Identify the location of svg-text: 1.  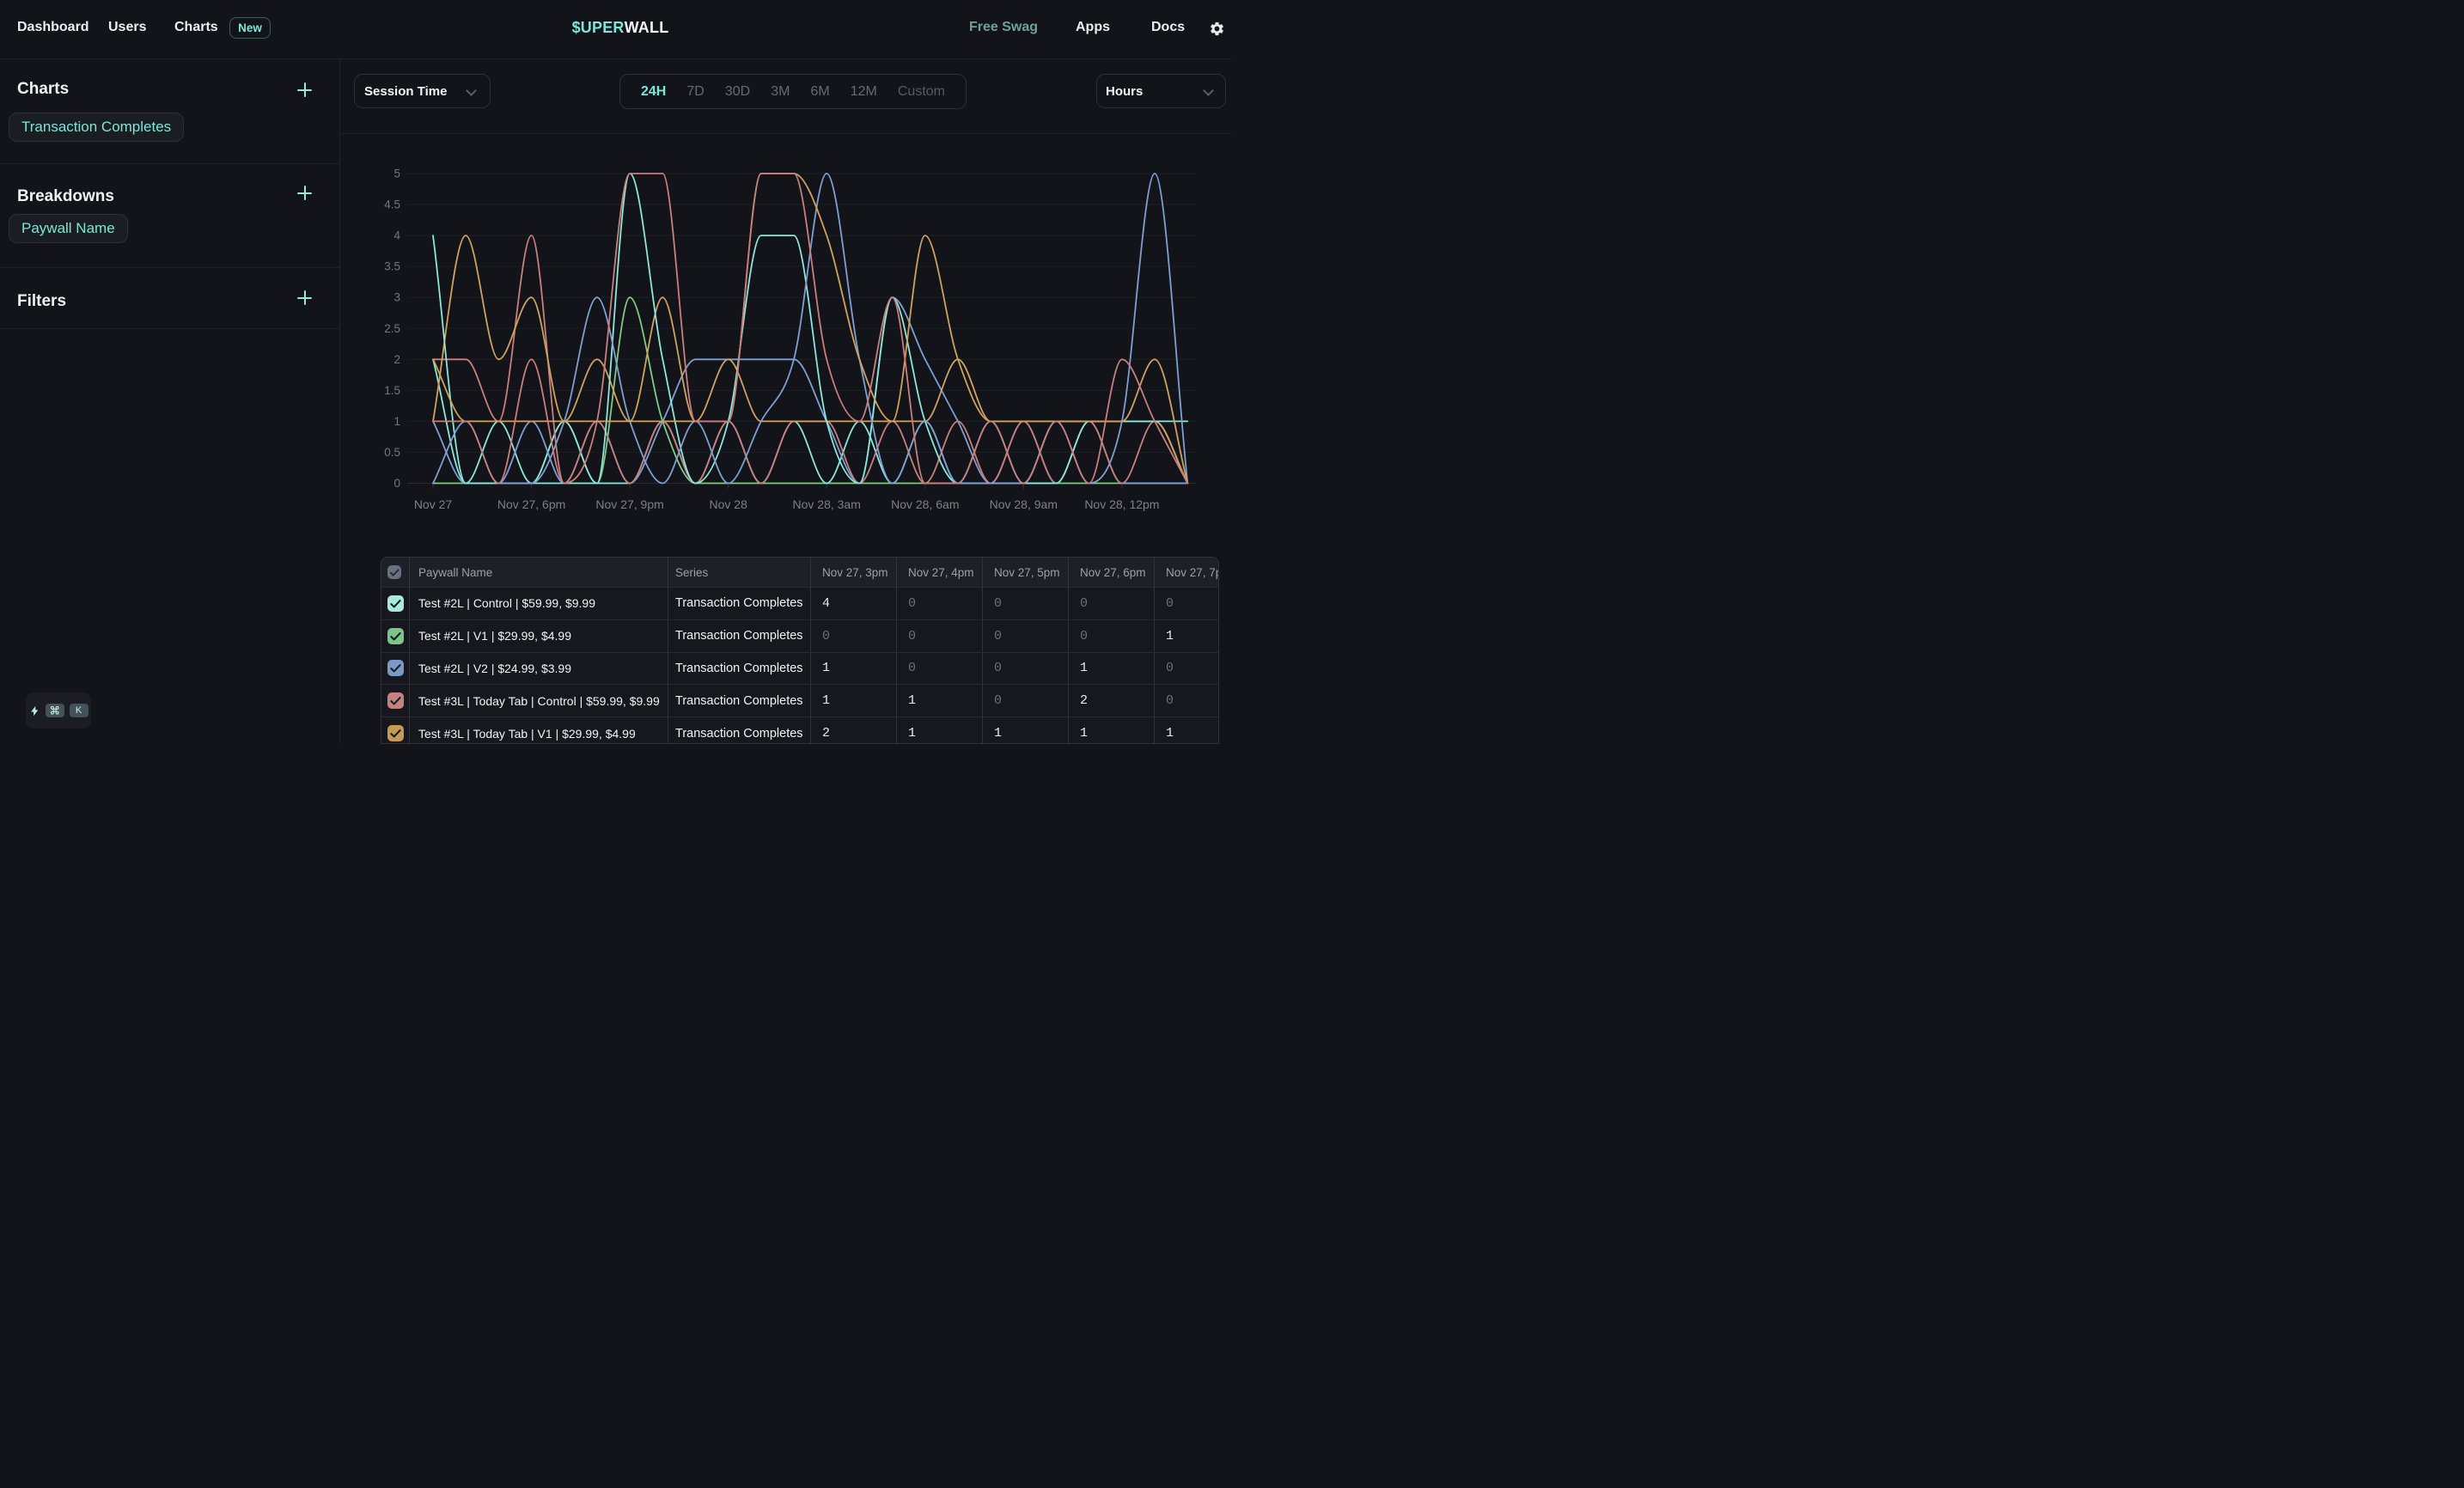
(396, 421).